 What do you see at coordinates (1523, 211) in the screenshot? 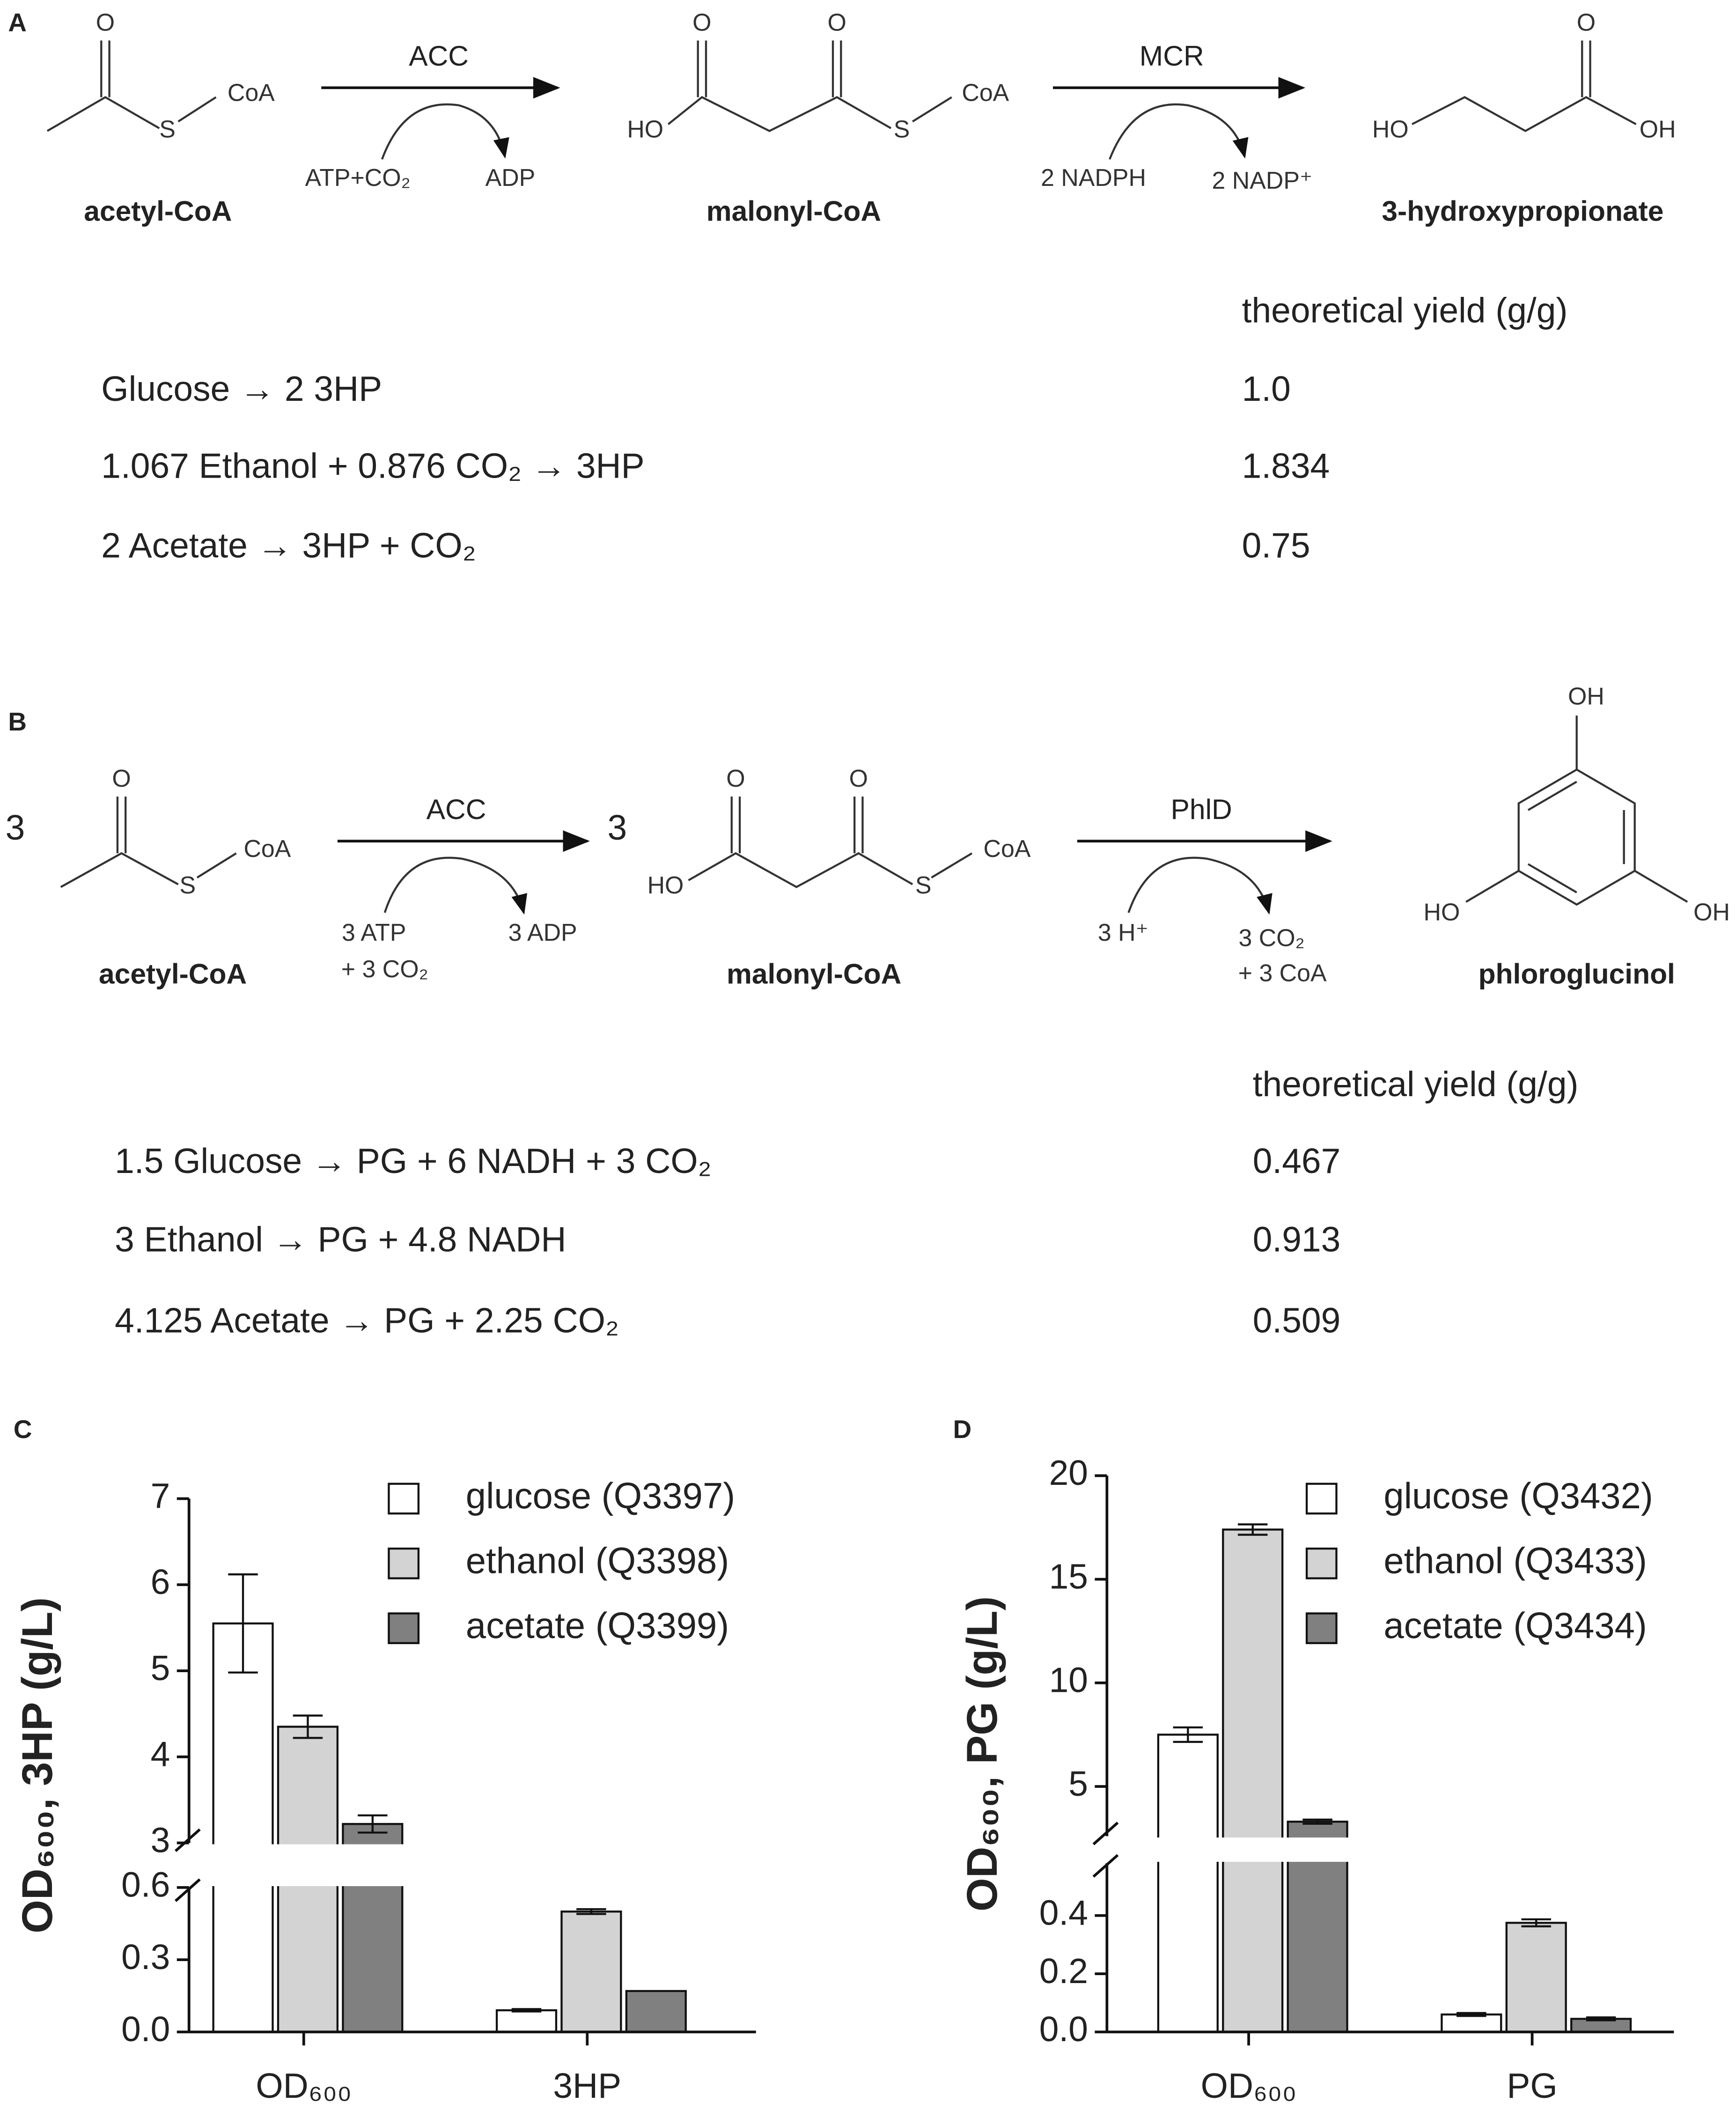
I see `compound-name: 3-hydroxypropionate` at bounding box center [1523, 211].